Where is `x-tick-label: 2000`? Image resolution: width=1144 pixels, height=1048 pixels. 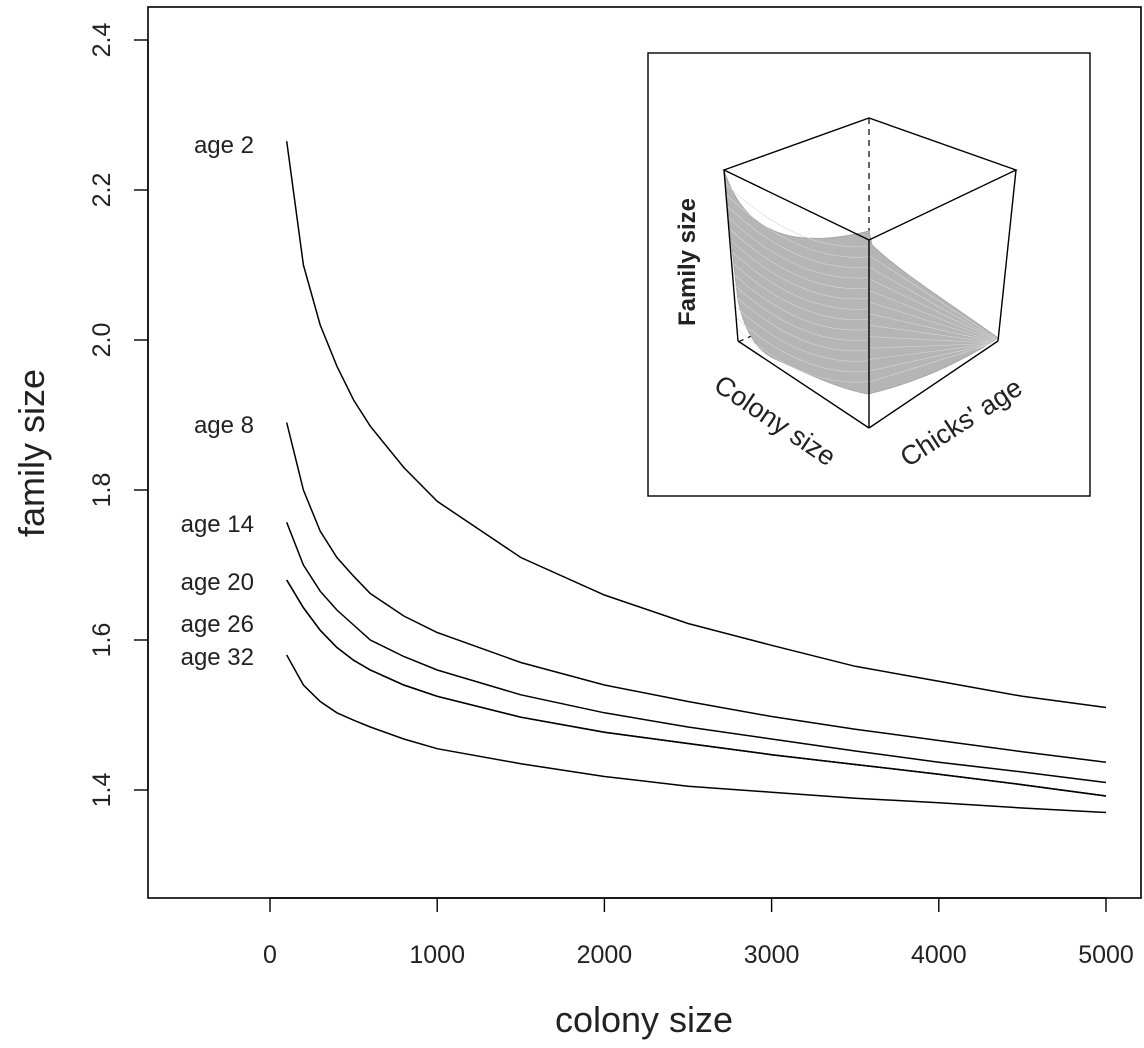
x-tick-label: 2000 is located at coordinates (605, 955).